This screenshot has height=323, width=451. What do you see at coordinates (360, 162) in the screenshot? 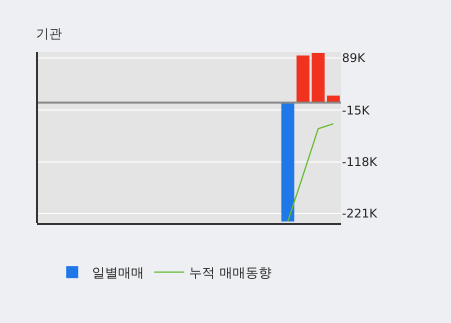
I see `y-tick-label: -118K` at bounding box center [360, 162].